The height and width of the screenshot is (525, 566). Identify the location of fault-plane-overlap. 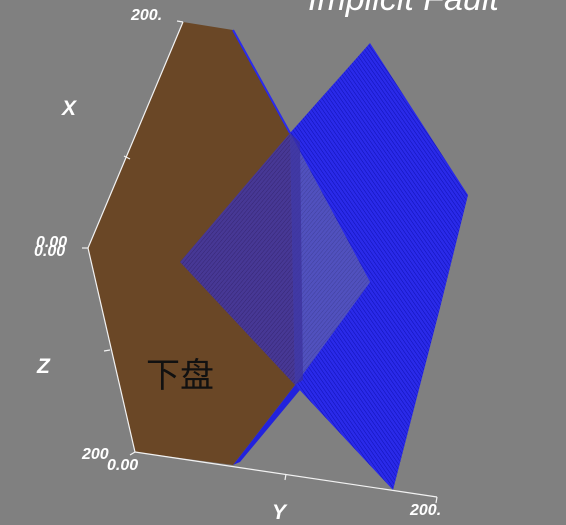
(296, 259).